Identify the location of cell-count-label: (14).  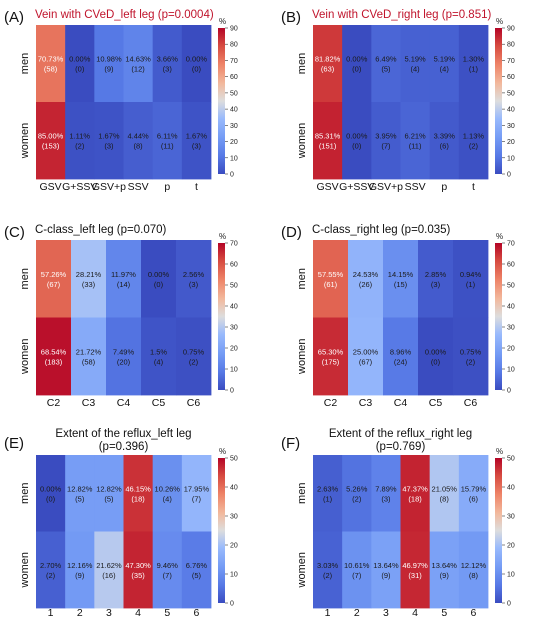
(124, 284).